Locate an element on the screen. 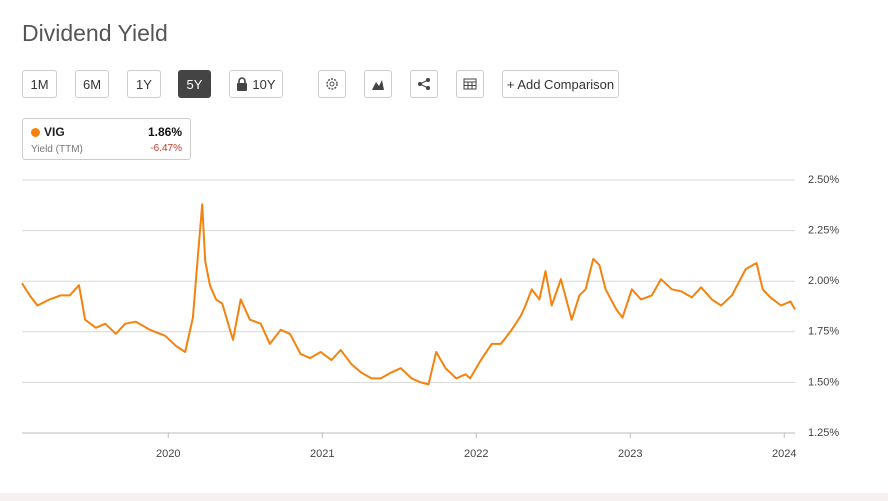 The image size is (888, 501). x-tick-label: 2021 is located at coordinates (322, 454).